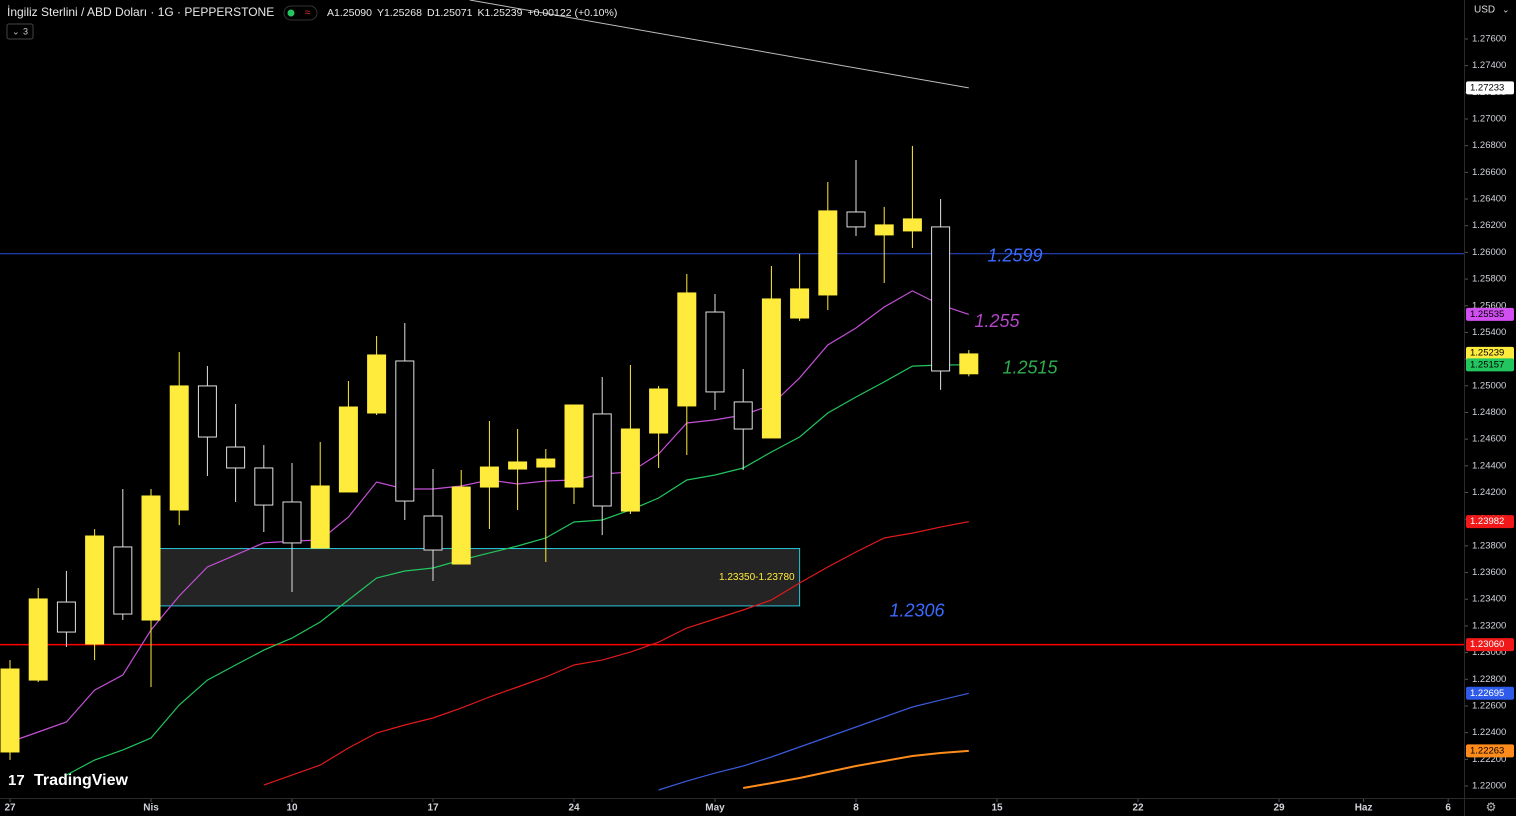 The height and width of the screenshot is (816, 1516). Describe the element at coordinates (499, 13) in the screenshot. I see `ohlc-value: K1.25239` at that location.